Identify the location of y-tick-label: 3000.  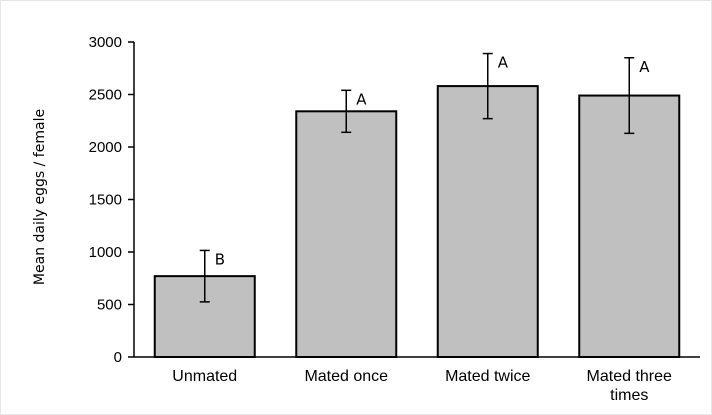
(105, 42).